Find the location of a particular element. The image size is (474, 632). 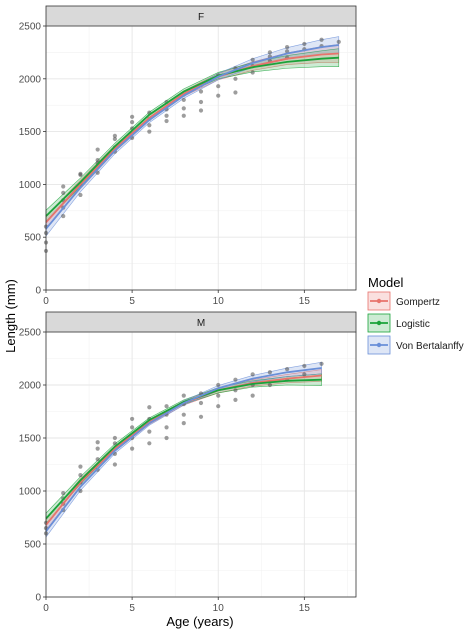

x-tick-label: 5 is located at coordinates (132, 608).